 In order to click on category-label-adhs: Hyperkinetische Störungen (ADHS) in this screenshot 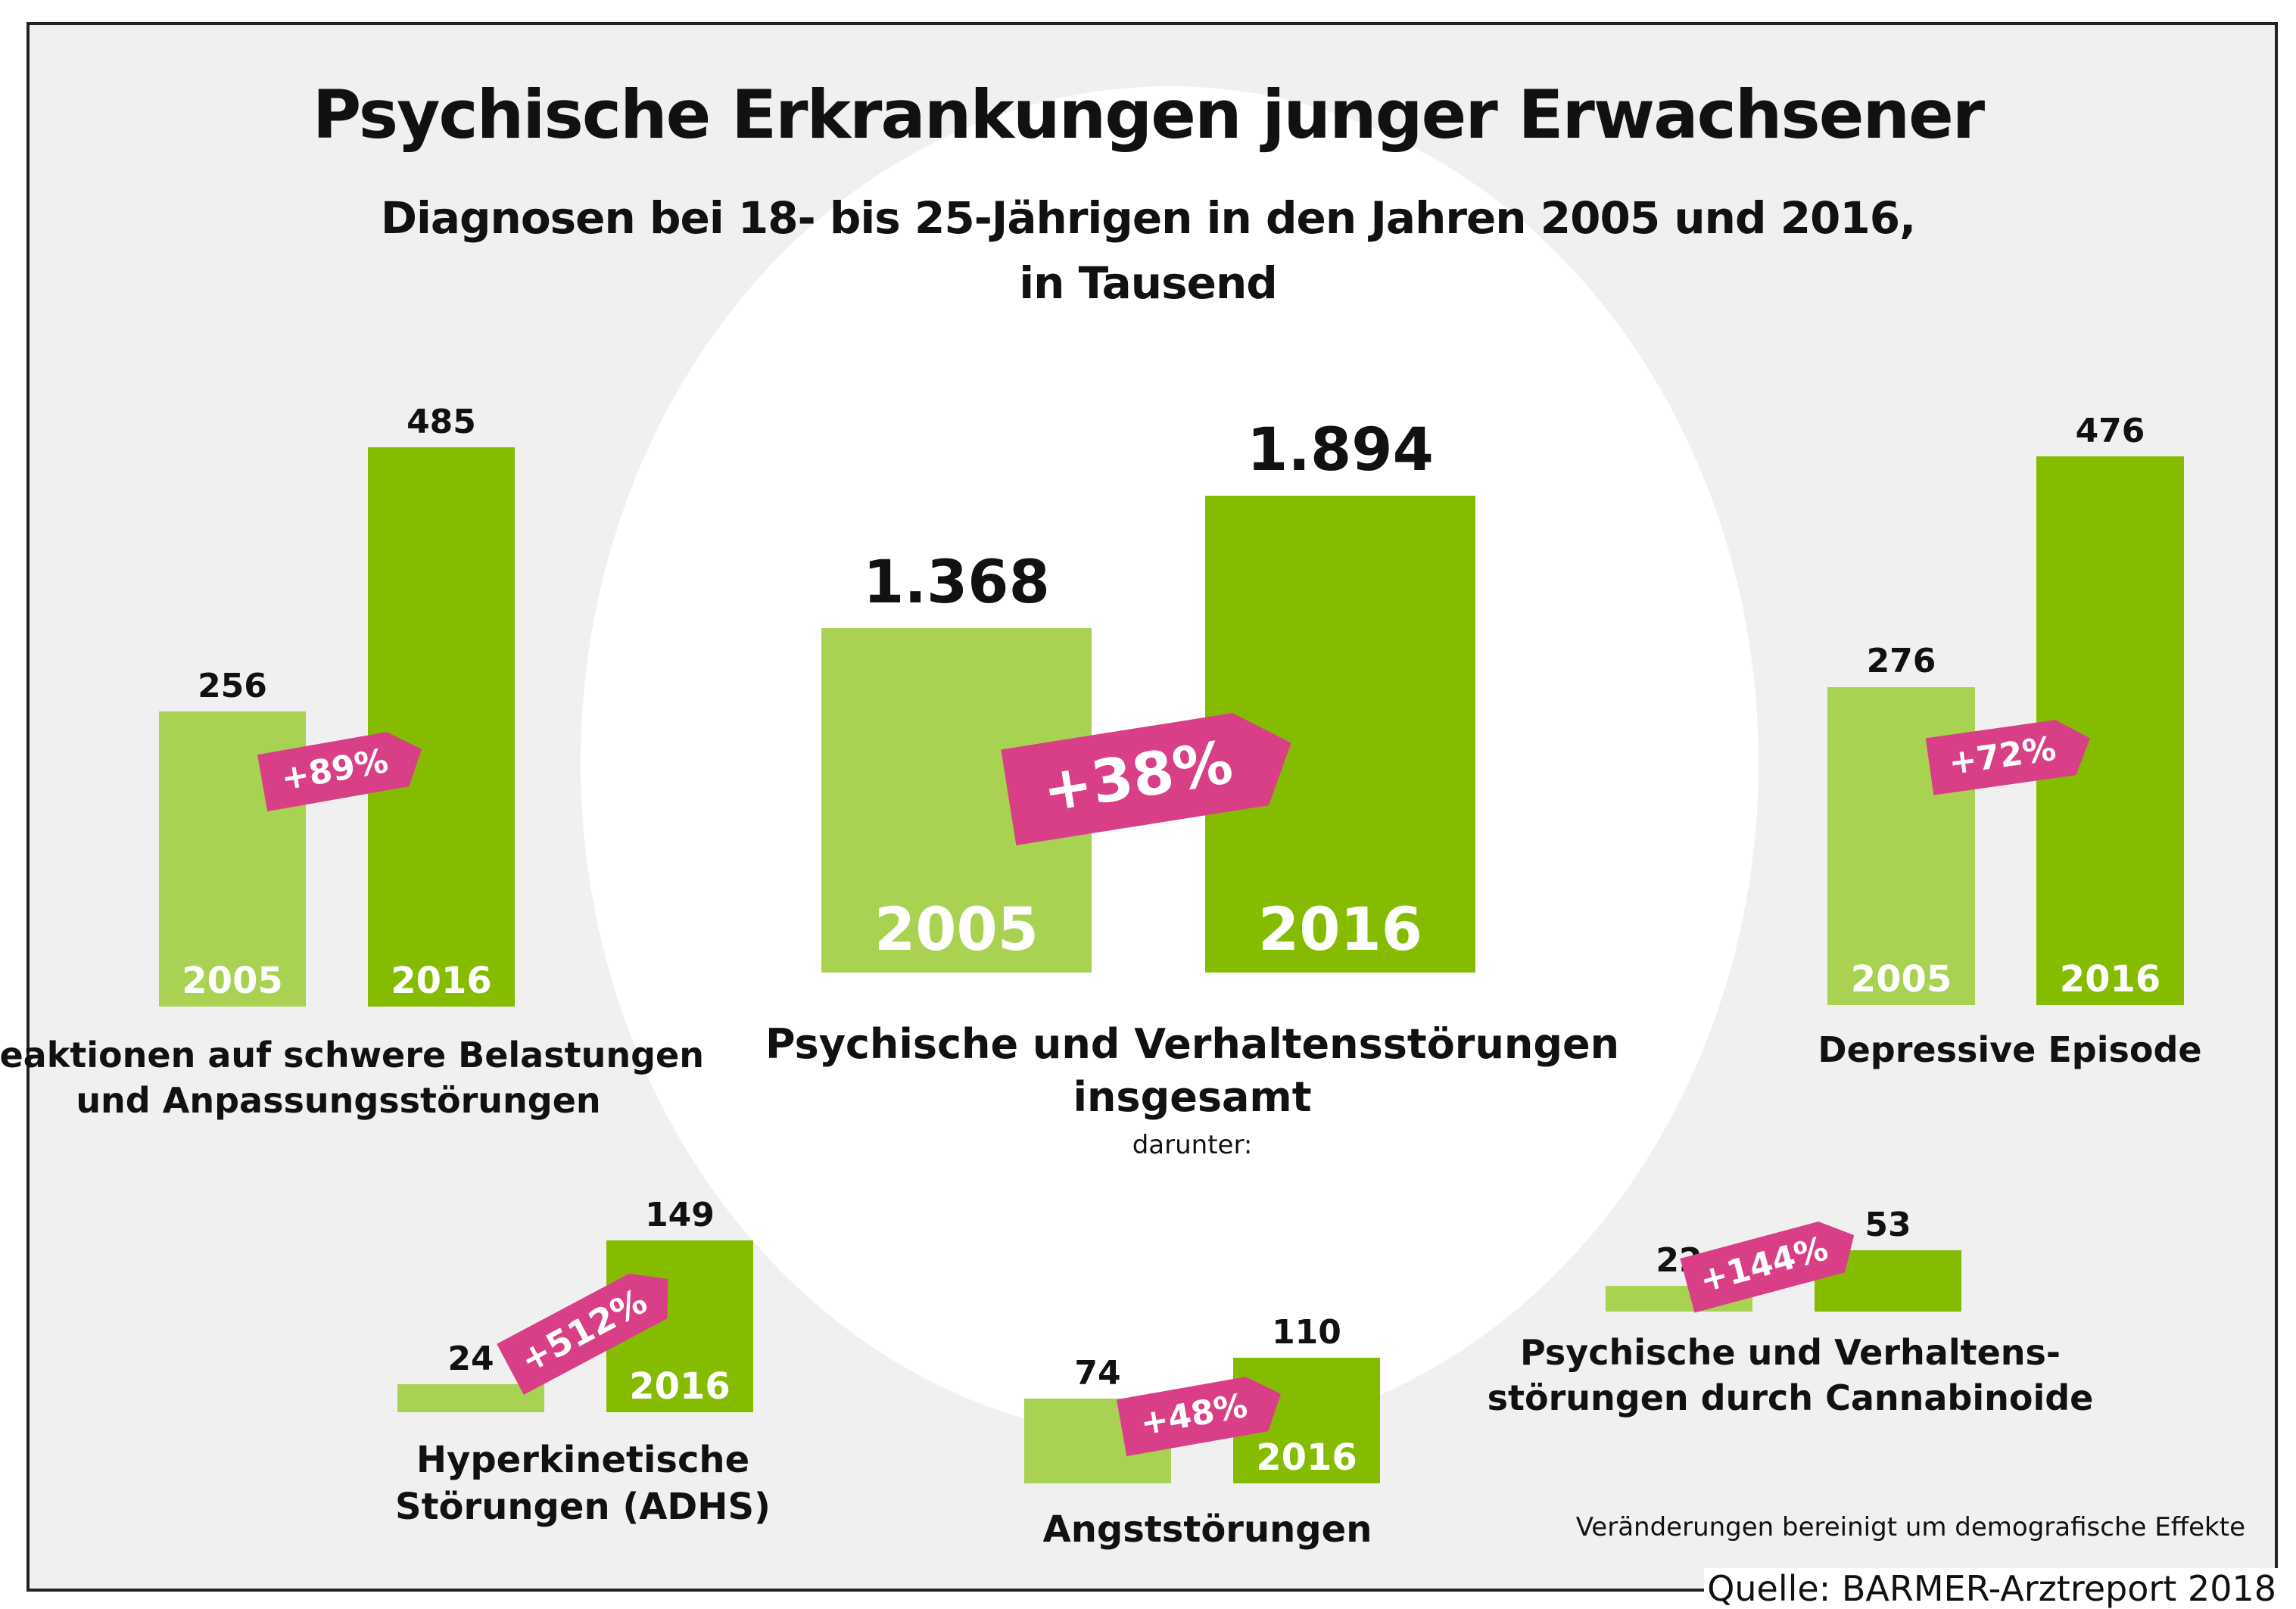, I will do `click(583, 1483)`.